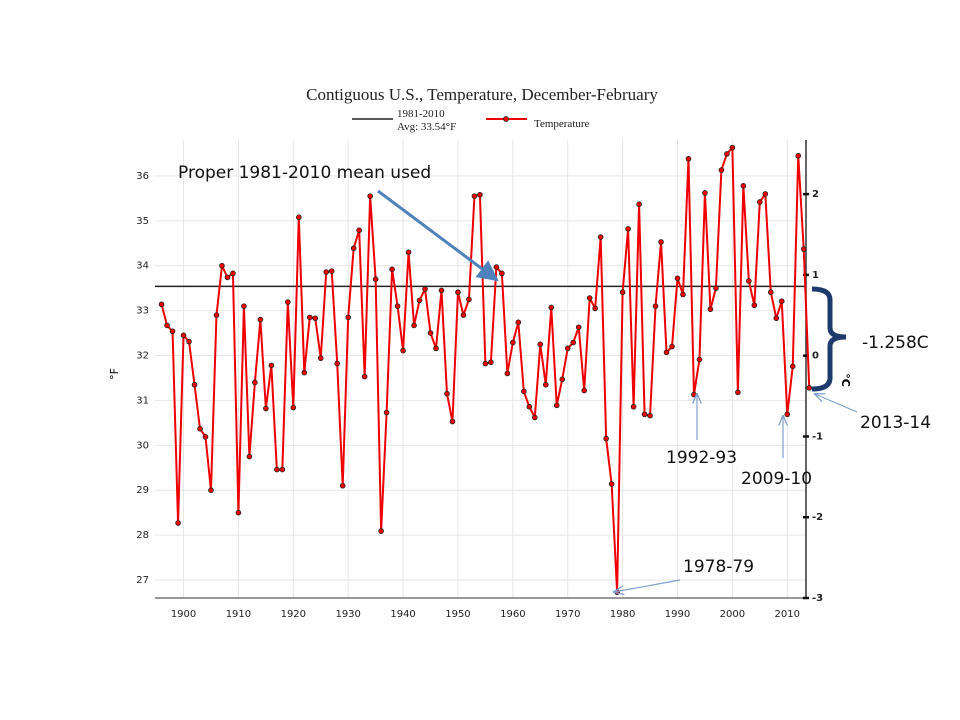 This screenshot has width=960, height=720. I want to click on legend-label: 1981-2010, so click(421, 114).